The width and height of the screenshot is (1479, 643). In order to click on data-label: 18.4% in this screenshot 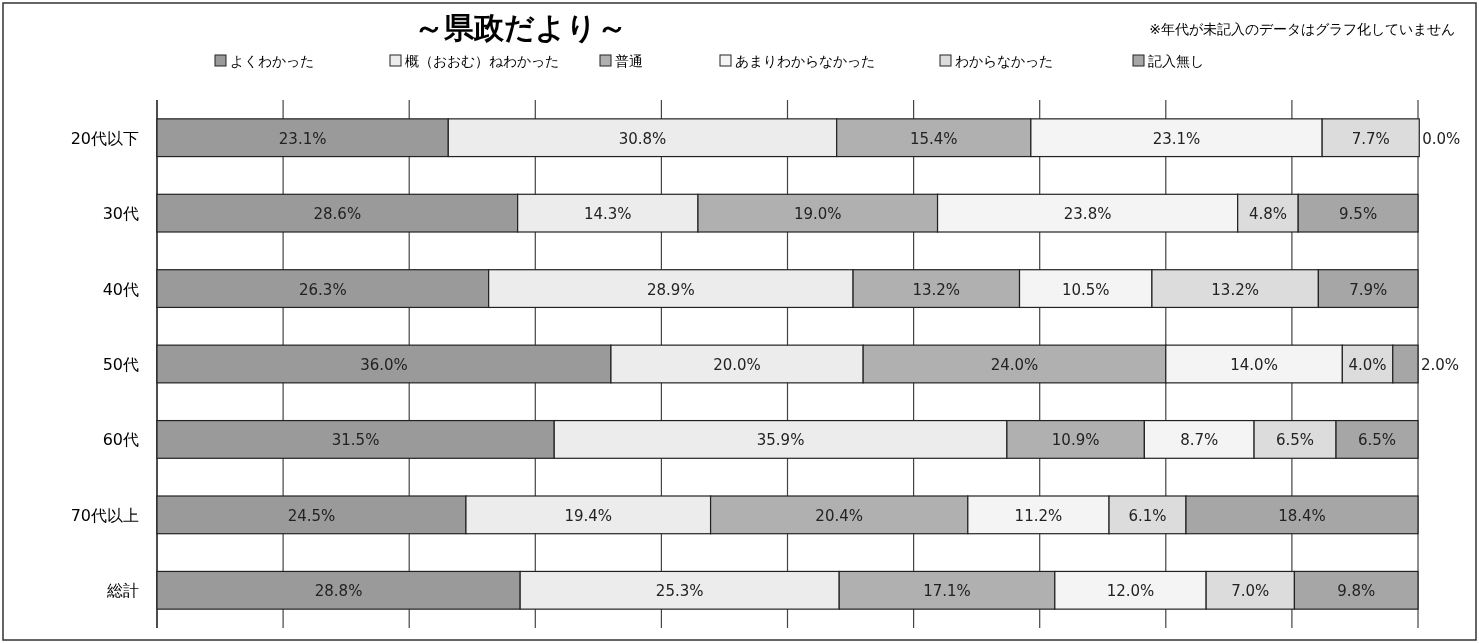, I will do `click(1302, 515)`.